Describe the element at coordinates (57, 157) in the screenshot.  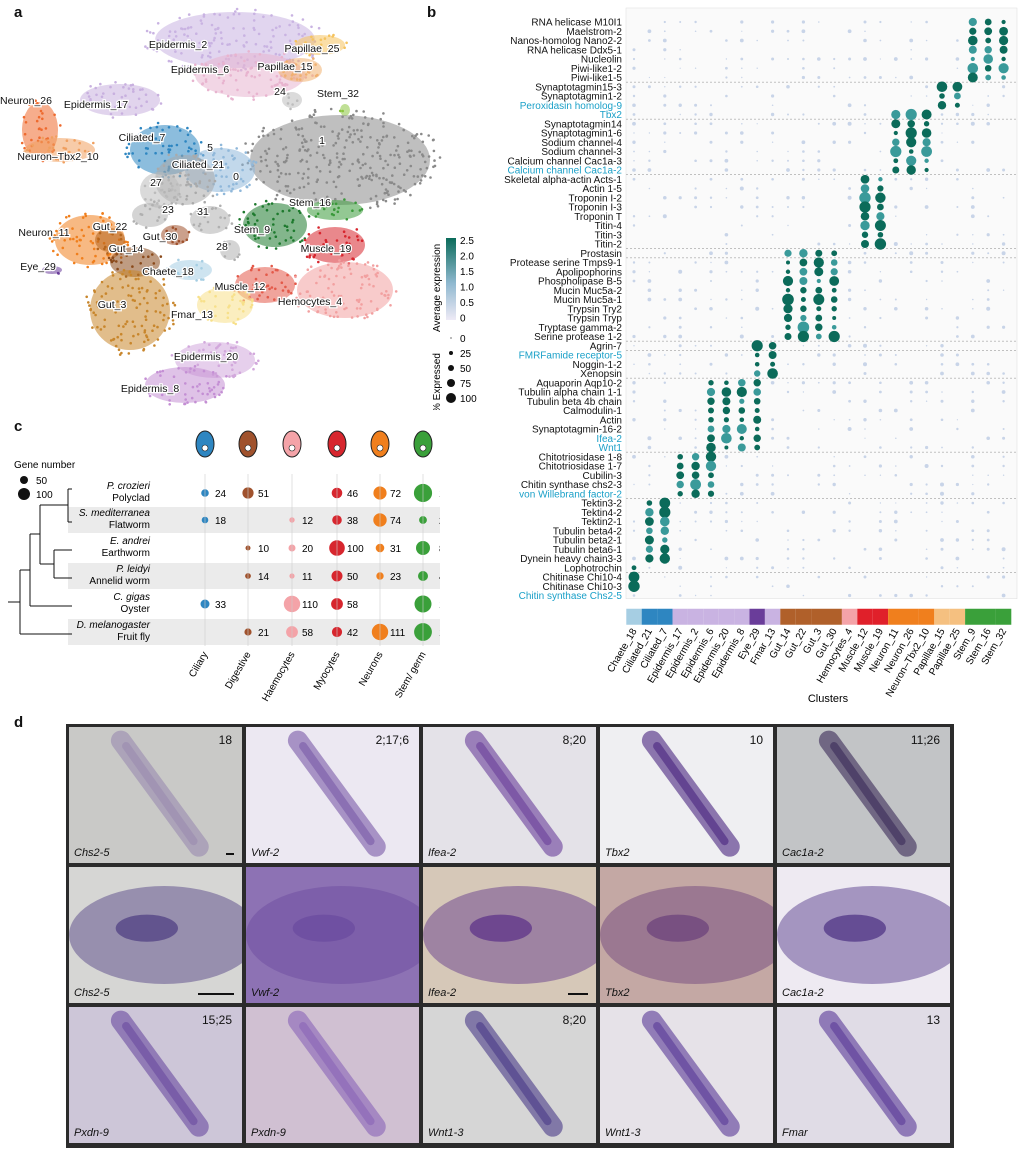
I see `umap-label: Neuron–Tbx2_10` at that location.